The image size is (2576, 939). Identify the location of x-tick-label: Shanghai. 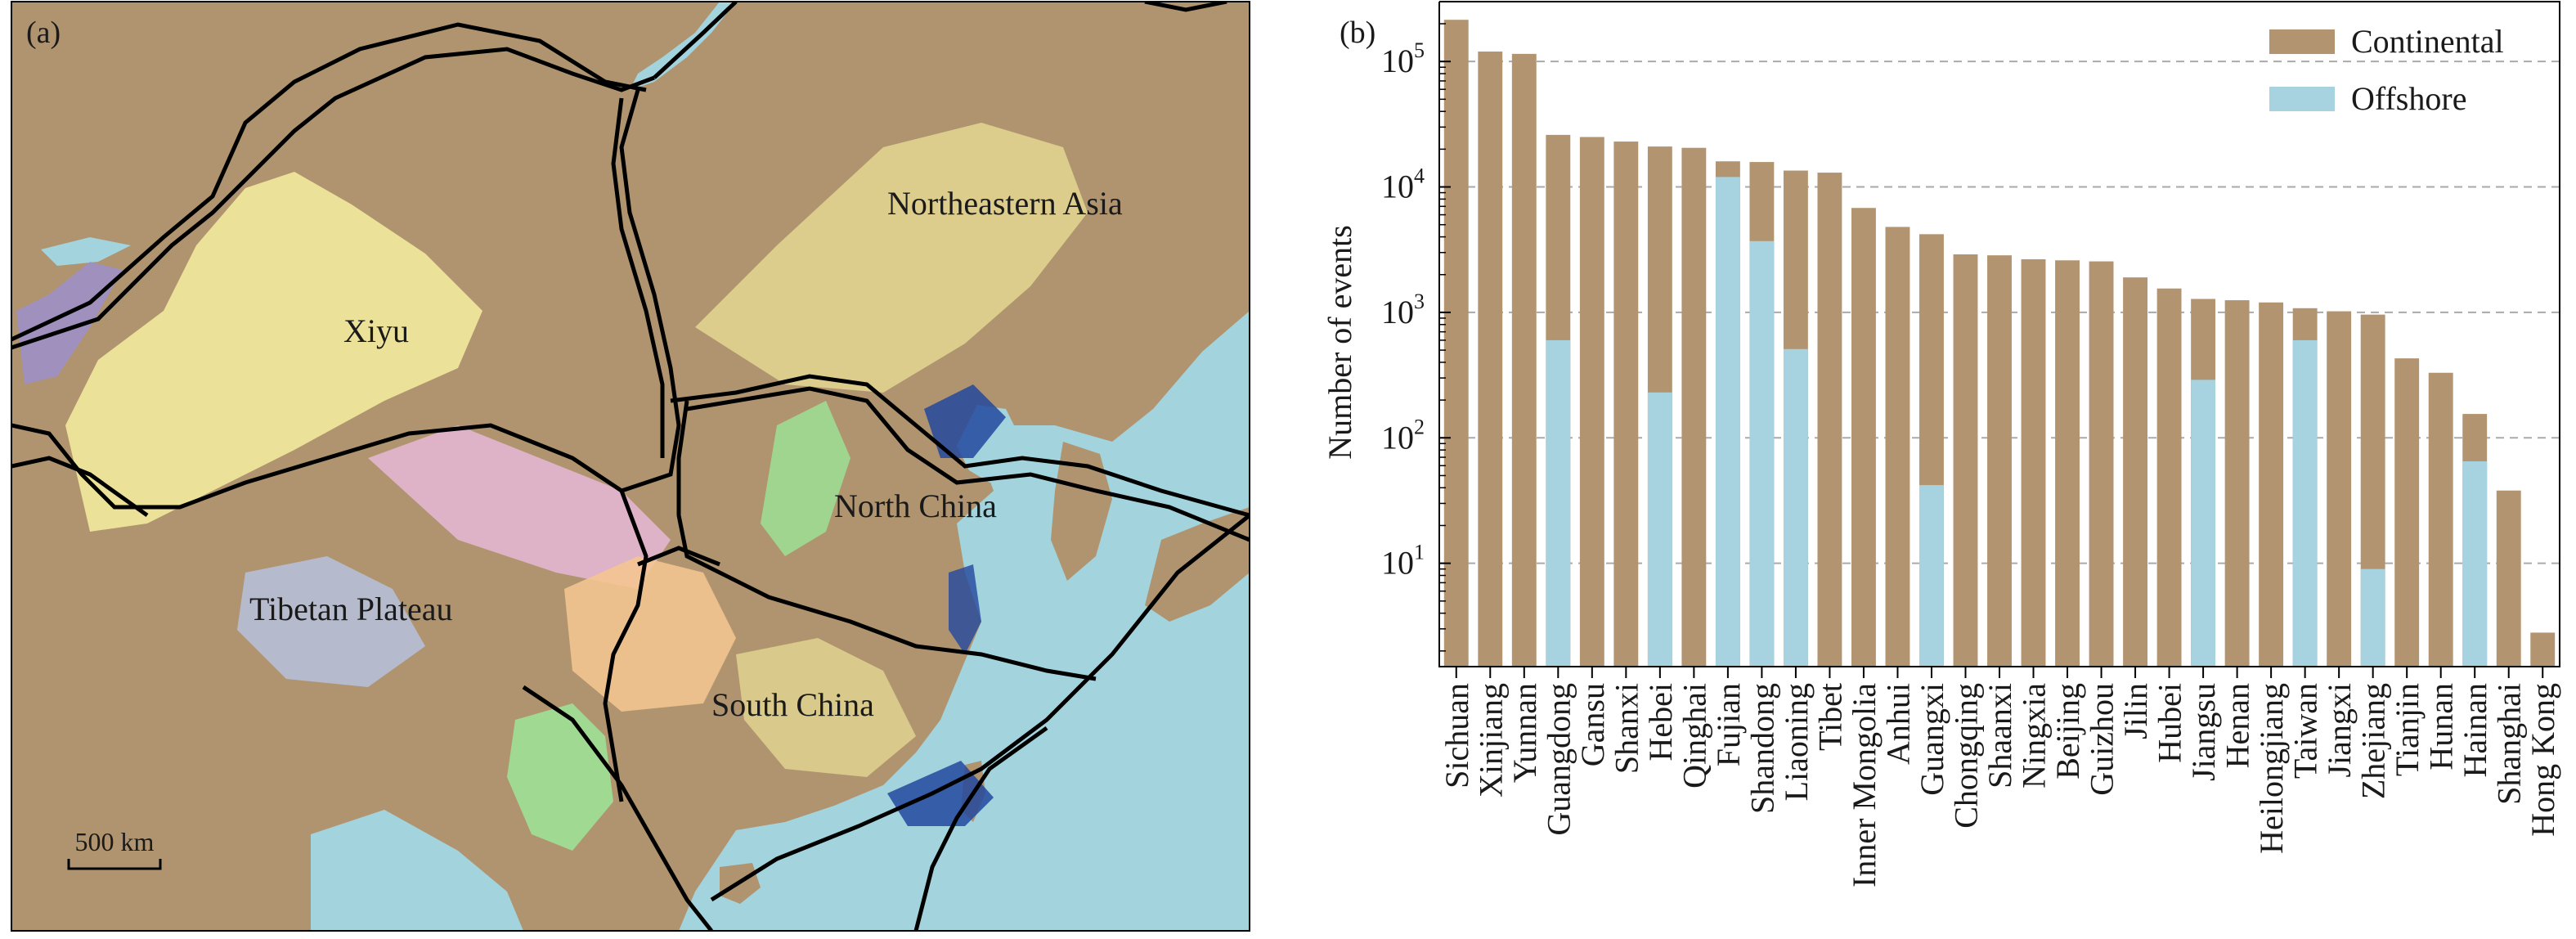
(2510, 744).